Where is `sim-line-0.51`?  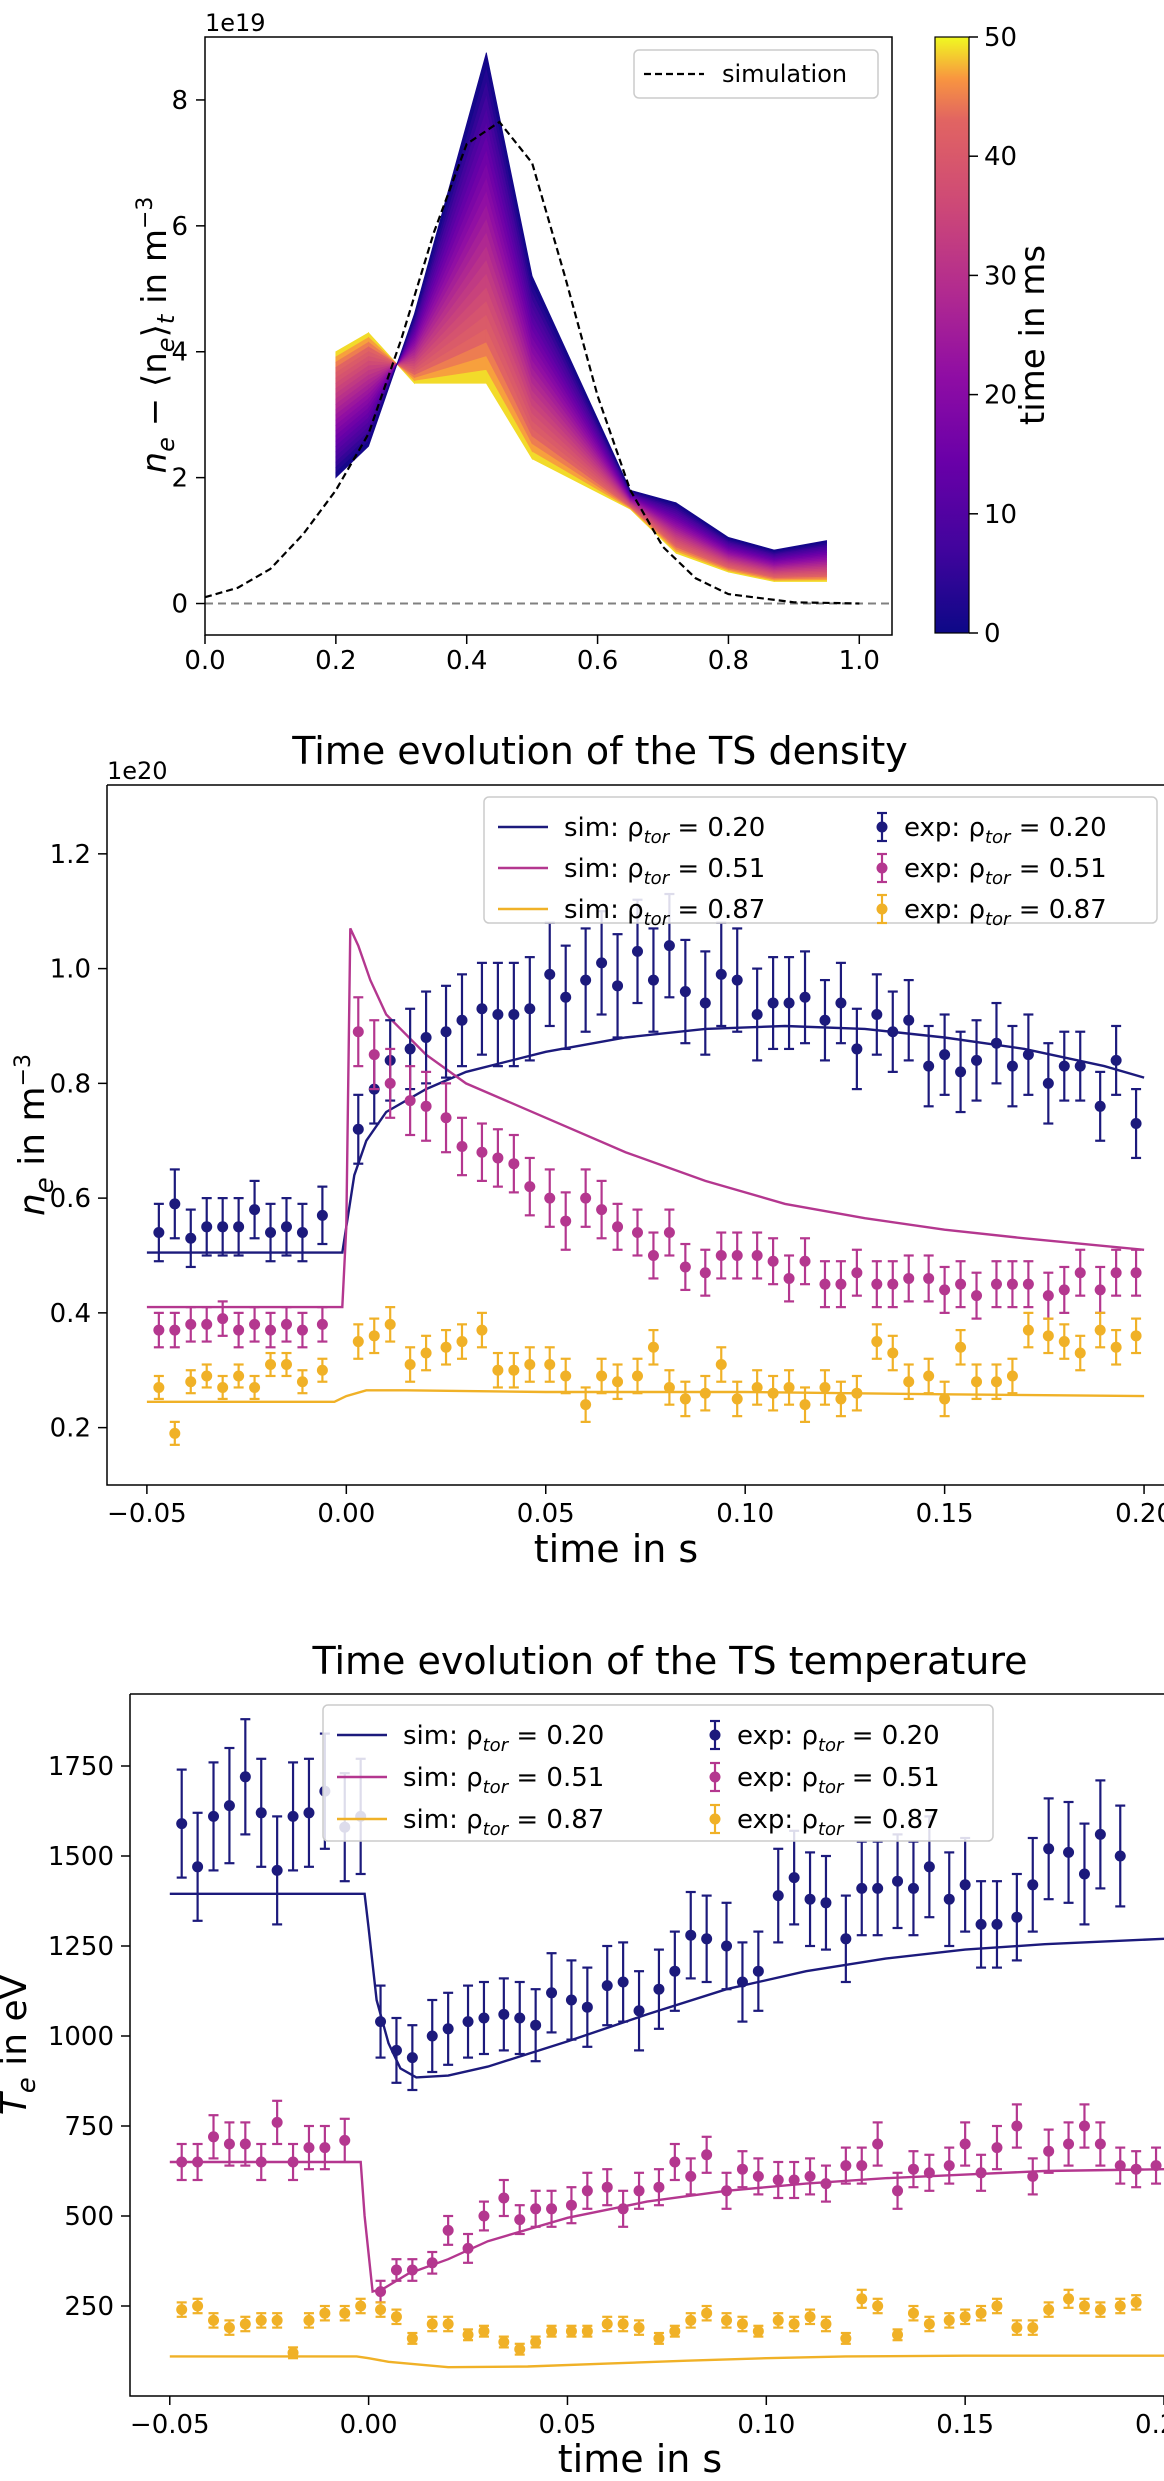 sim-line-0.51 is located at coordinates (645, 1118).